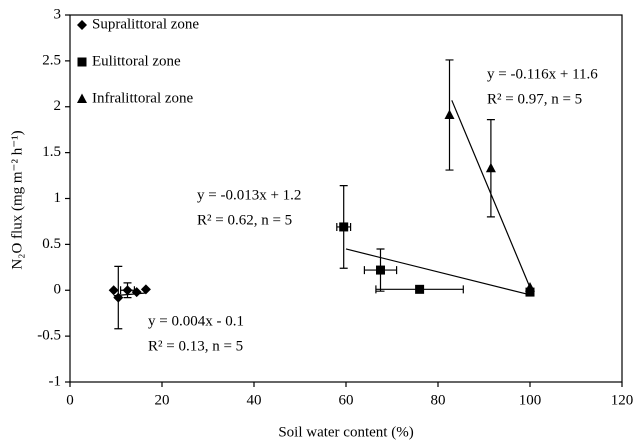 Image resolution: width=636 pixels, height=446 pixels. Describe the element at coordinates (145, 24) in the screenshot. I see `legend-label: Supralittoral zone` at that location.